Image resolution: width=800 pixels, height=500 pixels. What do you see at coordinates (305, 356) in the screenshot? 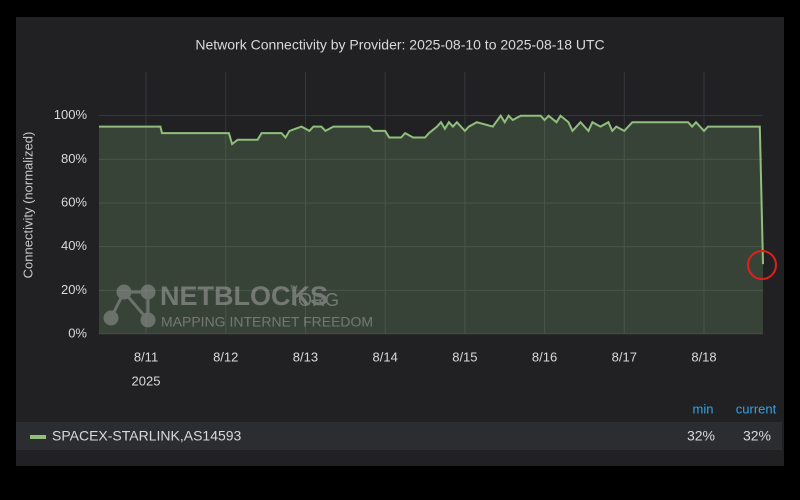
I see `x-tick-label: 8/13` at bounding box center [305, 356].